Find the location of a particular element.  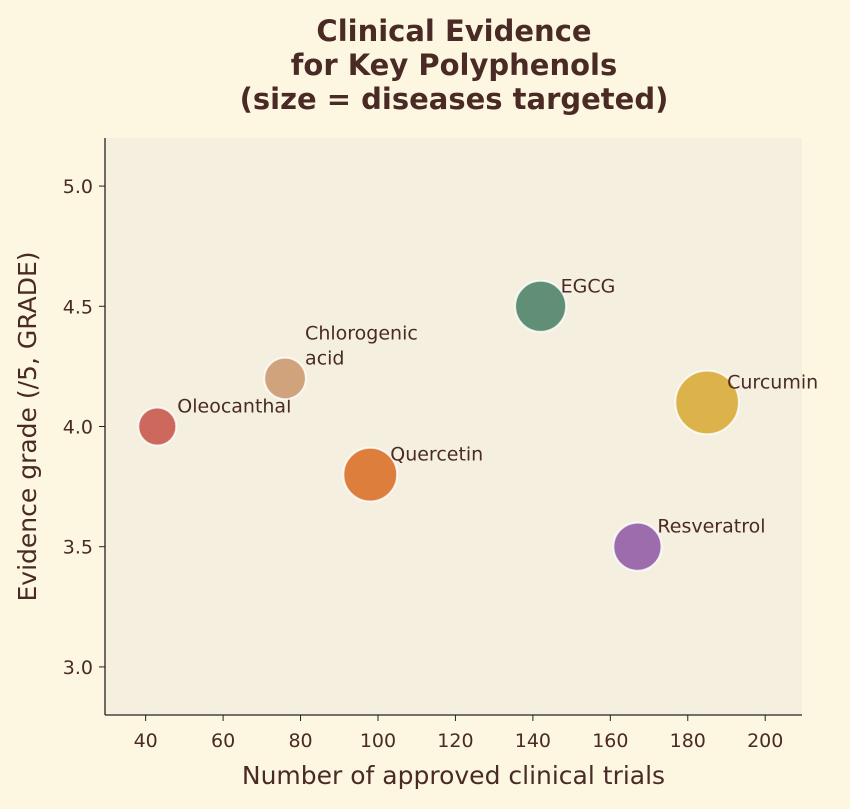

data-point-label: Quercetin is located at coordinates (436, 455).